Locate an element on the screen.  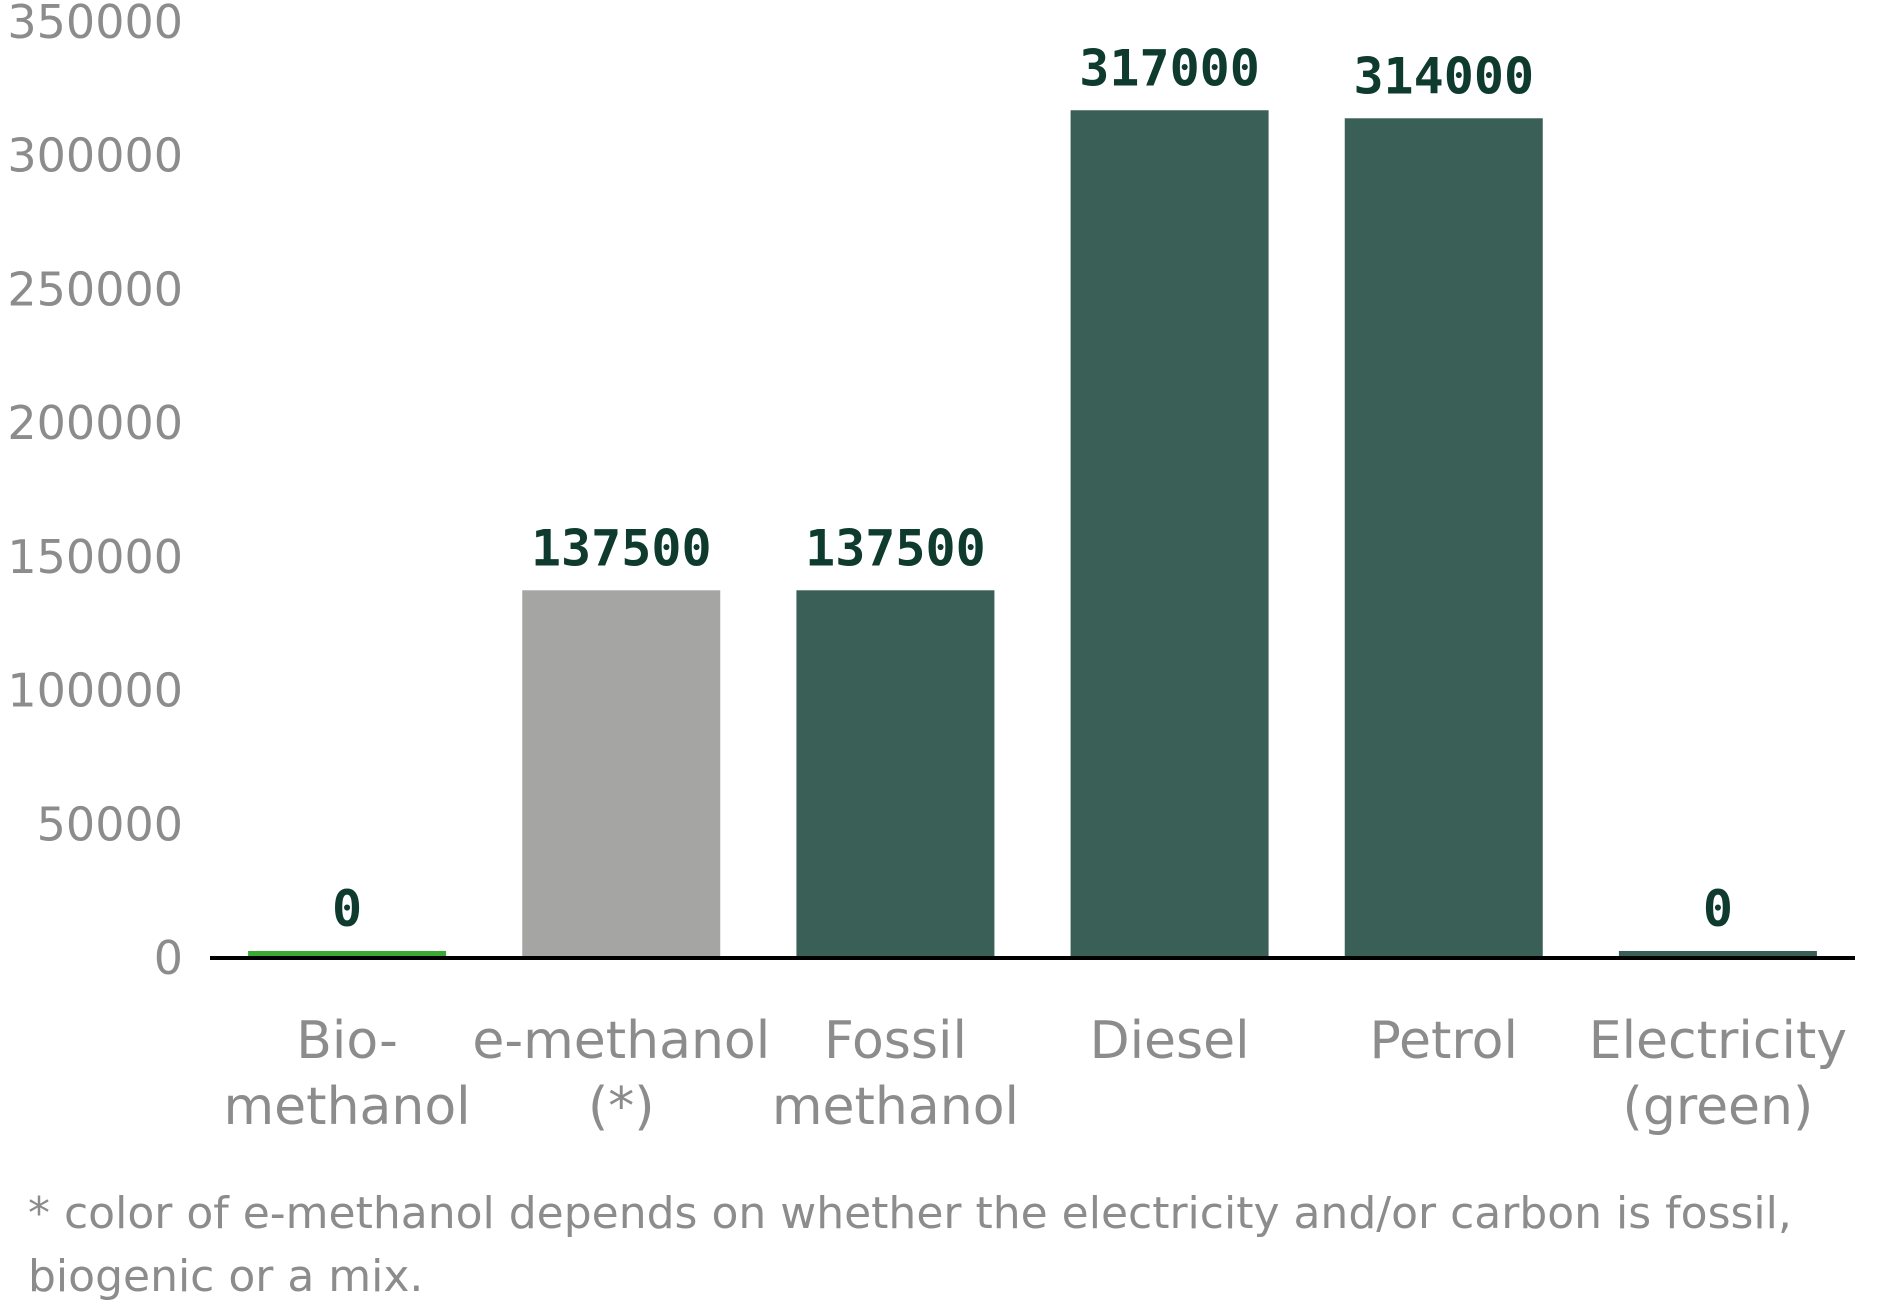
y-tick-label: 250000 is located at coordinates (95, 289).